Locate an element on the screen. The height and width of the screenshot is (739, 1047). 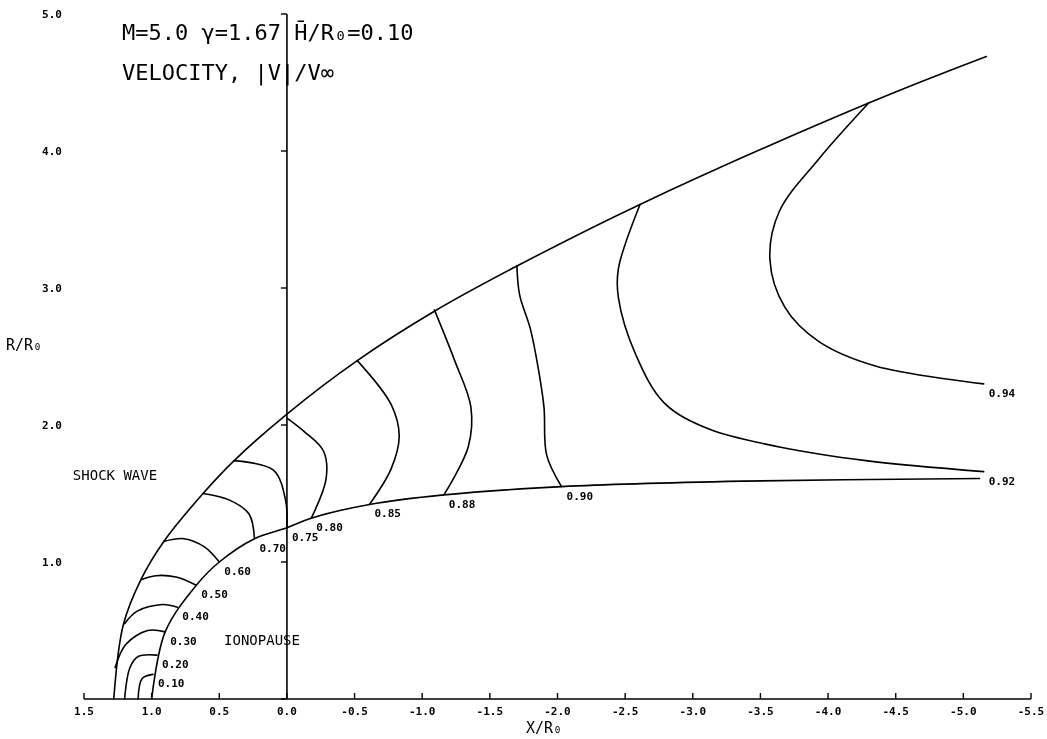
y-tick-label: 3.0 is located at coordinates (52, 288).